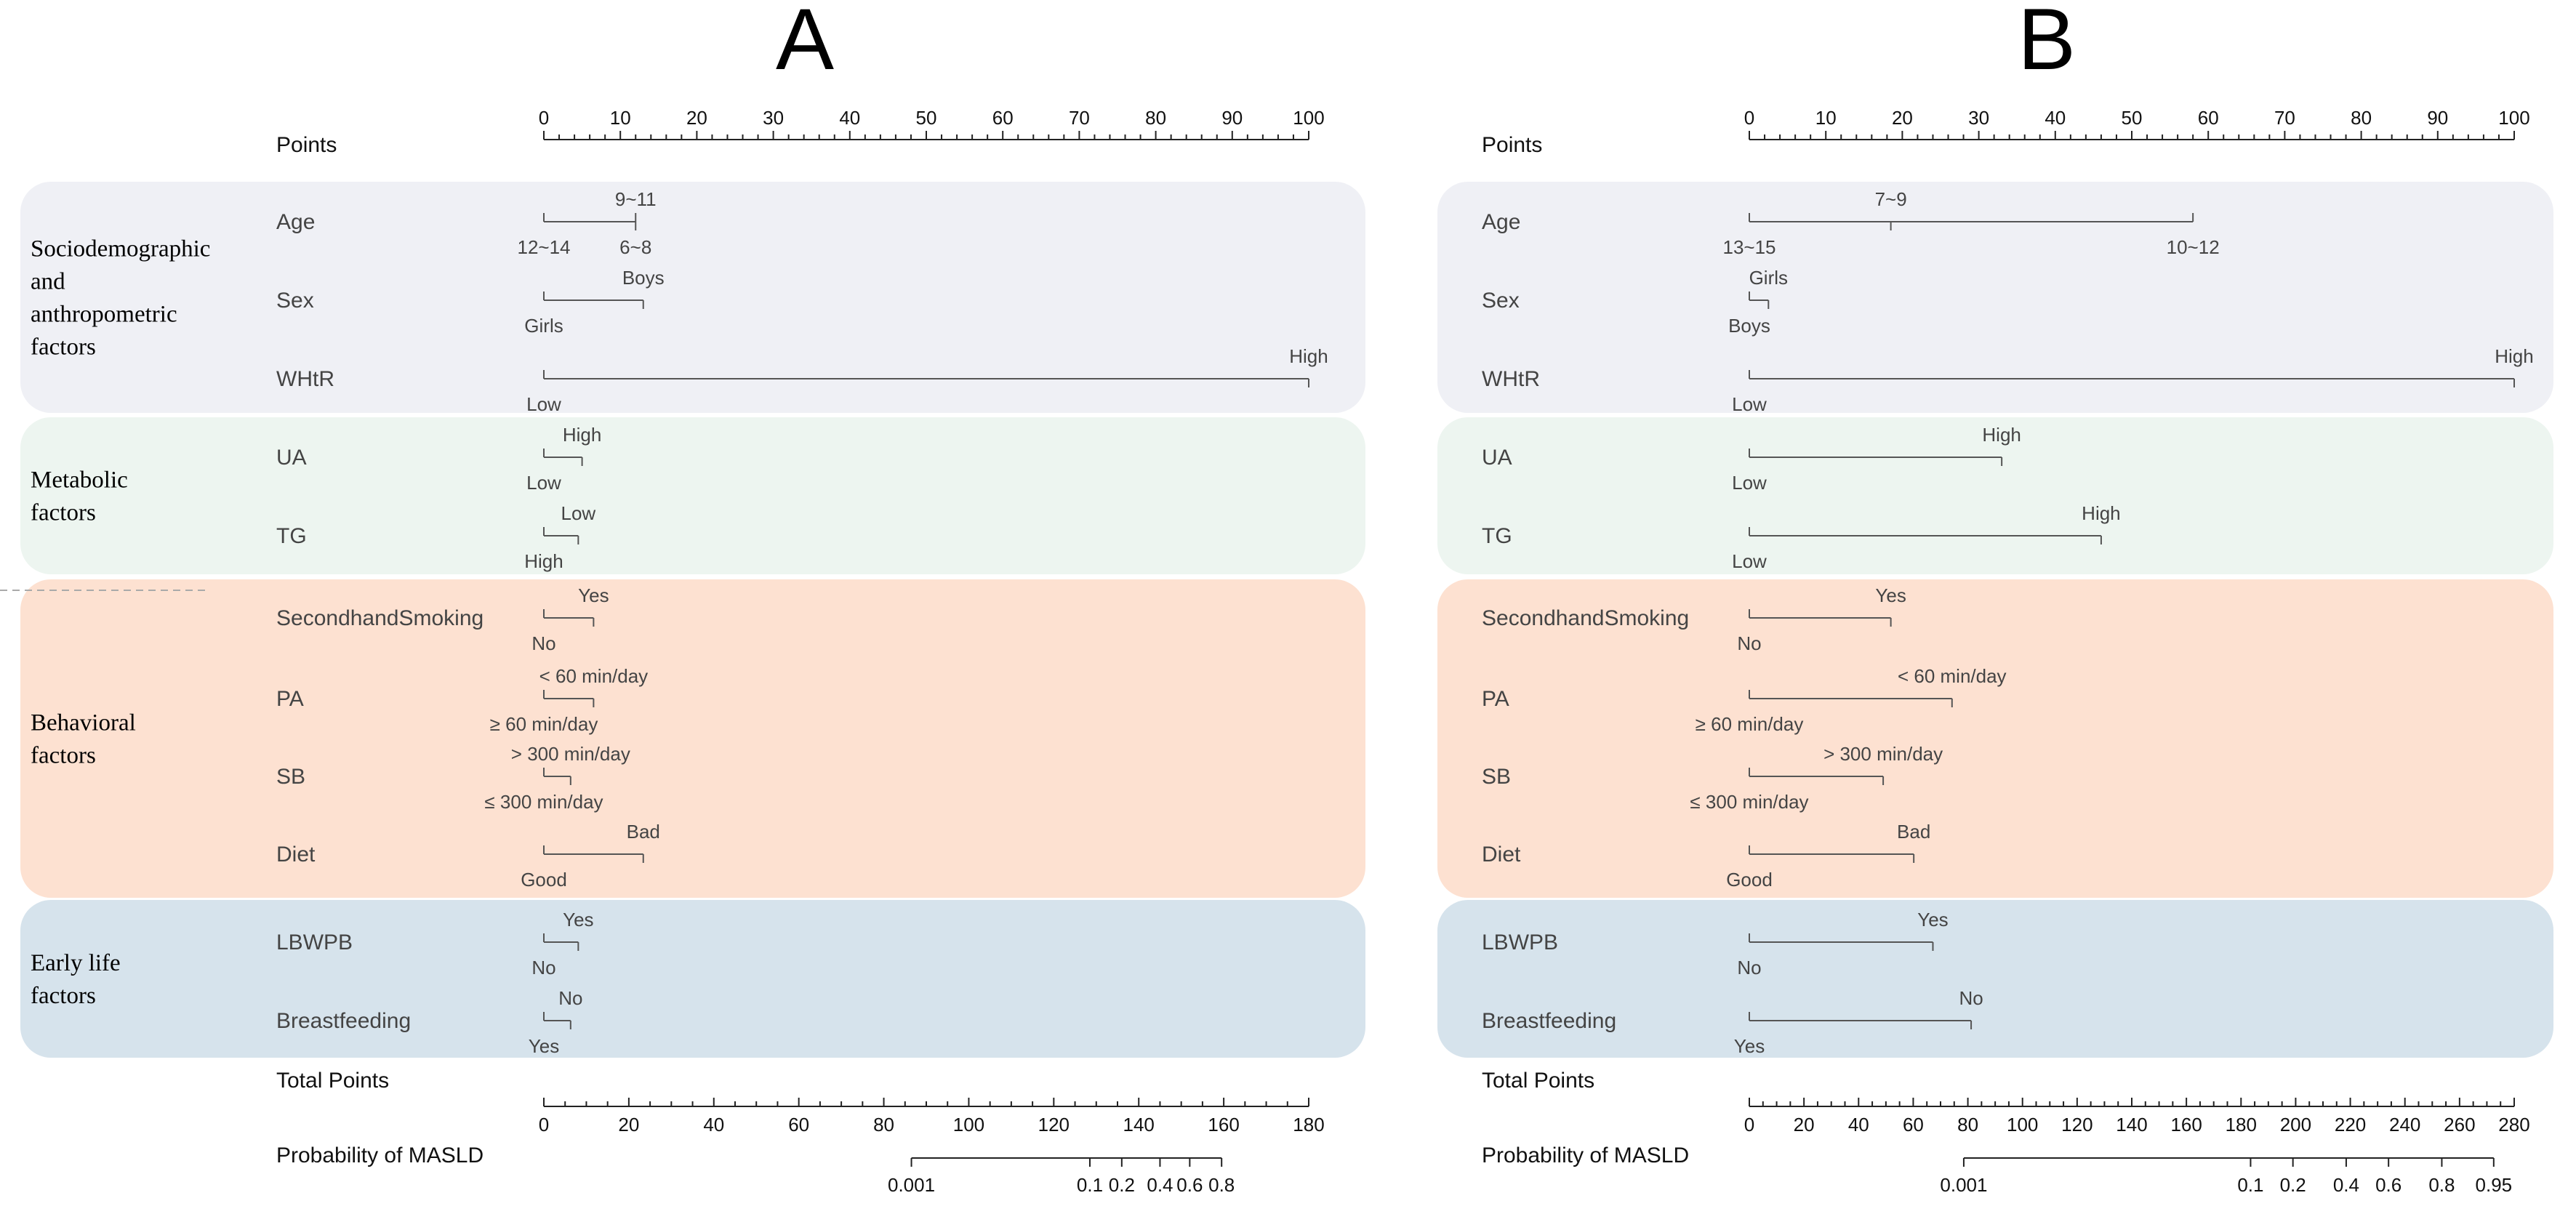 This screenshot has width=2576, height=1206. Describe the element at coordinates (2193, 247) in the screenshot. I see `level-label: 10~12` at that location.